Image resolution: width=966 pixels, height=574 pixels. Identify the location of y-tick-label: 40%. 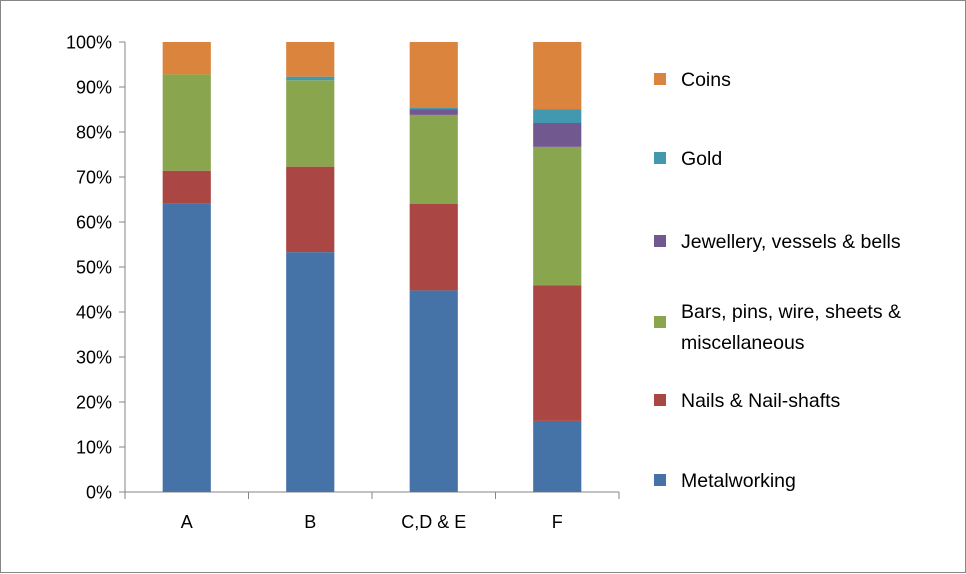
(94, 313).